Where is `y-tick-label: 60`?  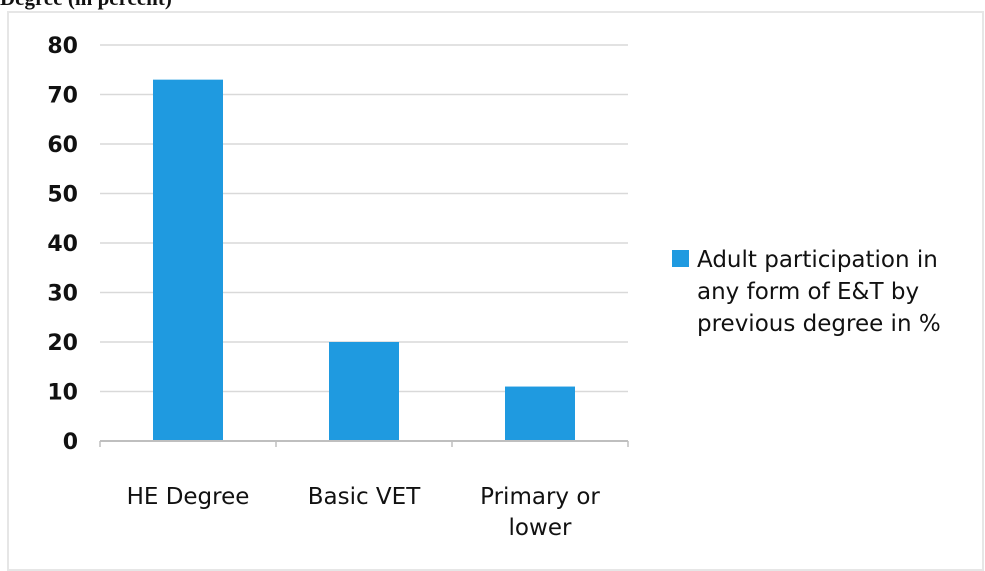 y-tick-label: 60 is located at coordinates (62, 145).